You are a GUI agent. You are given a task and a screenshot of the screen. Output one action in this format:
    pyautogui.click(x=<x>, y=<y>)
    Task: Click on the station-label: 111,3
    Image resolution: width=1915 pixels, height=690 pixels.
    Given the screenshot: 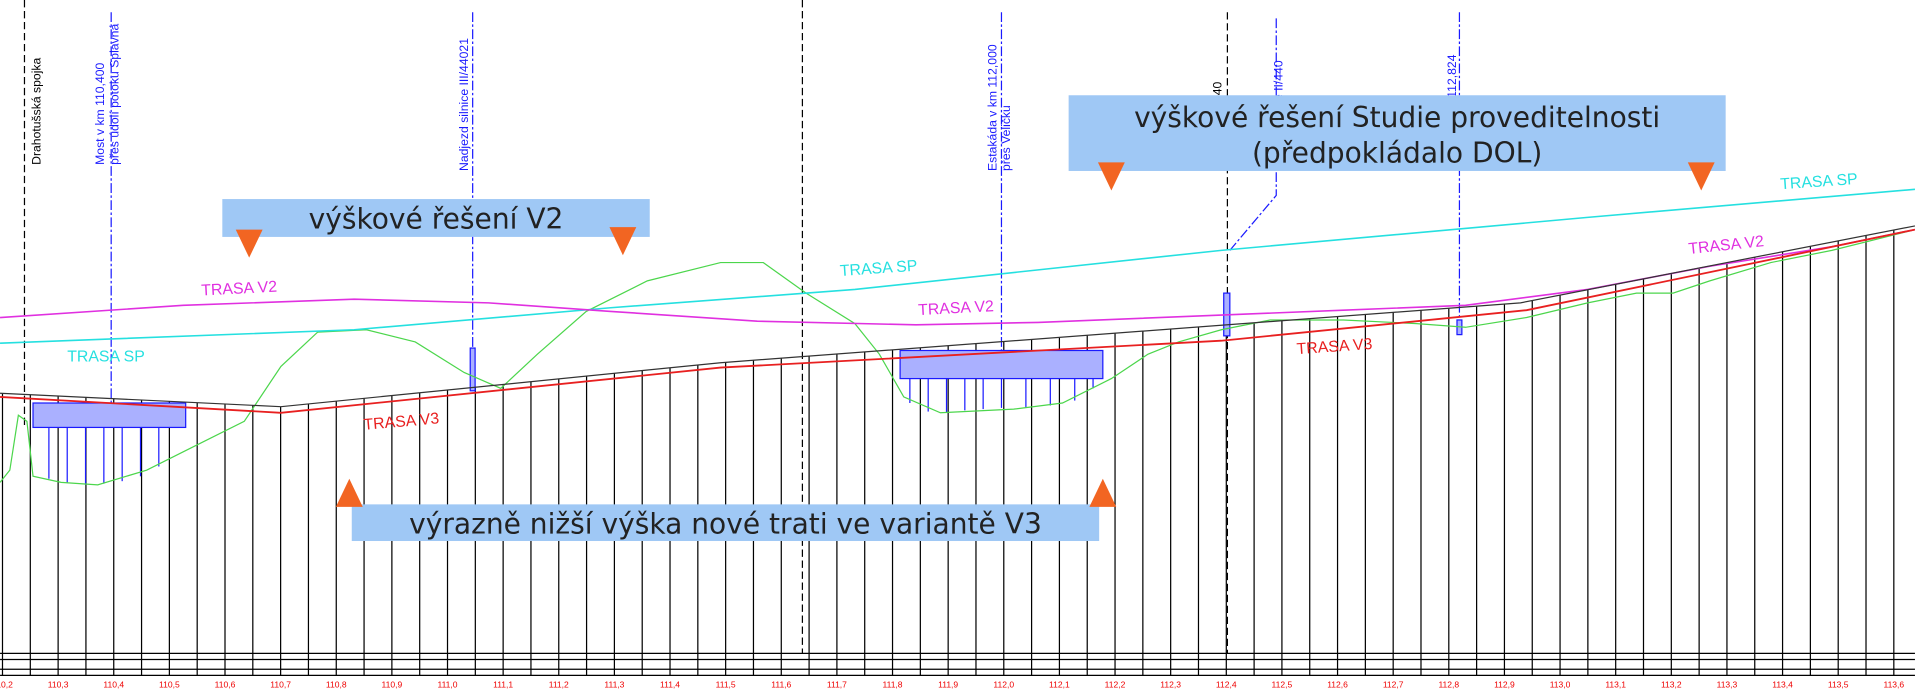 What is the action you would take?
    pyautogui.click(x=614, y=685)
    